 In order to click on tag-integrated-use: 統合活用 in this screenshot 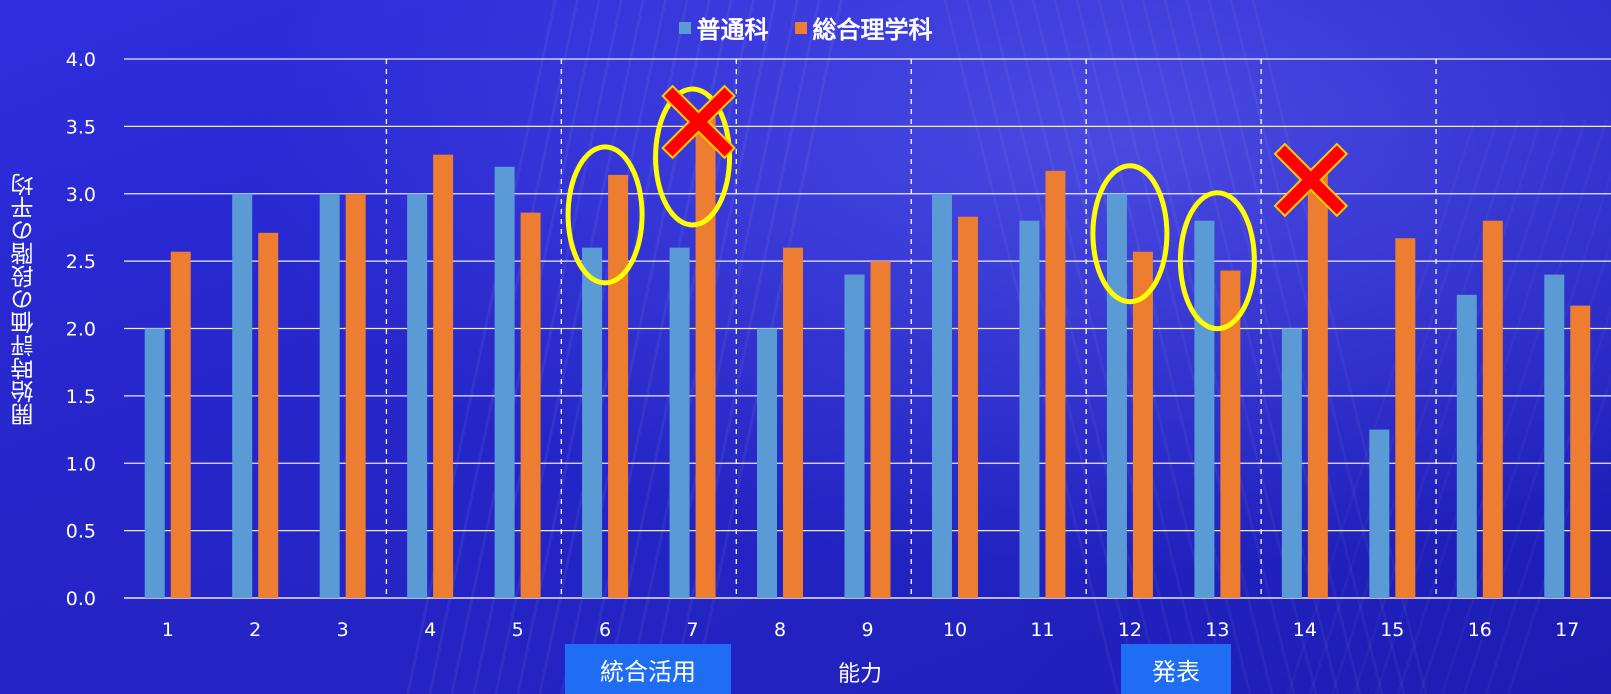, I will do `click(648, 669)`.